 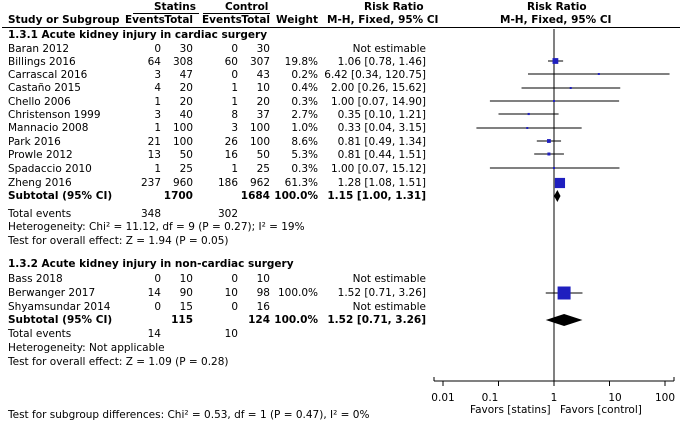 What do you see at coordinates (178, 20) in the screenshot?
I see `total1-col-header: Total` at bounding box center [178, 20].